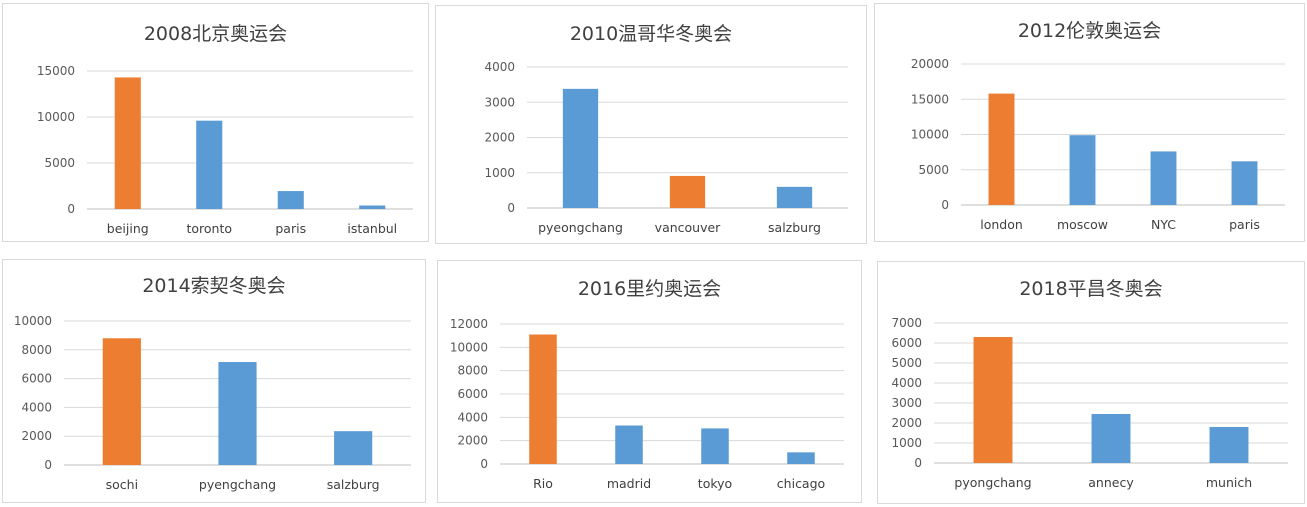 This screenshot has width=1307, height=507. What do you see at coordinates (372, 228) in the screenshot?
I see `x-tick-label: istanbul` at bounding box center [372, 228].